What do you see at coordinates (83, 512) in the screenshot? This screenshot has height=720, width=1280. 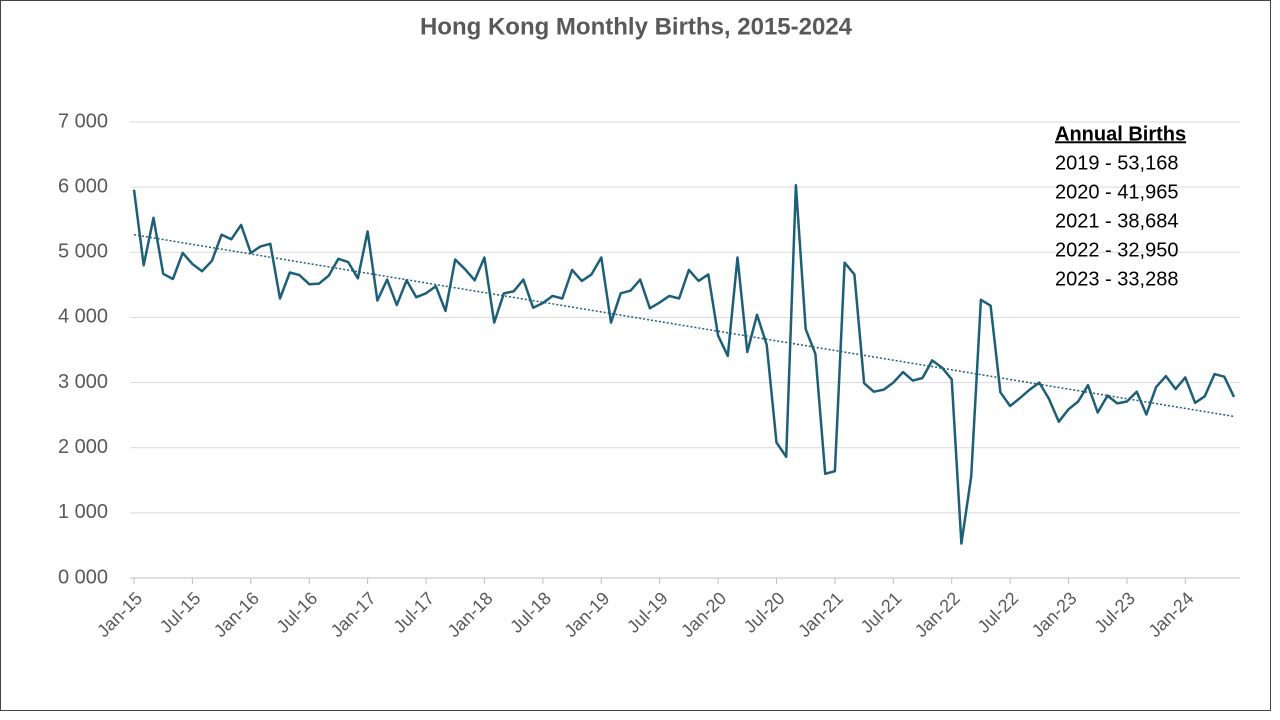 I see `y-tick-label: 1 000` at bounding box center [83, 512].